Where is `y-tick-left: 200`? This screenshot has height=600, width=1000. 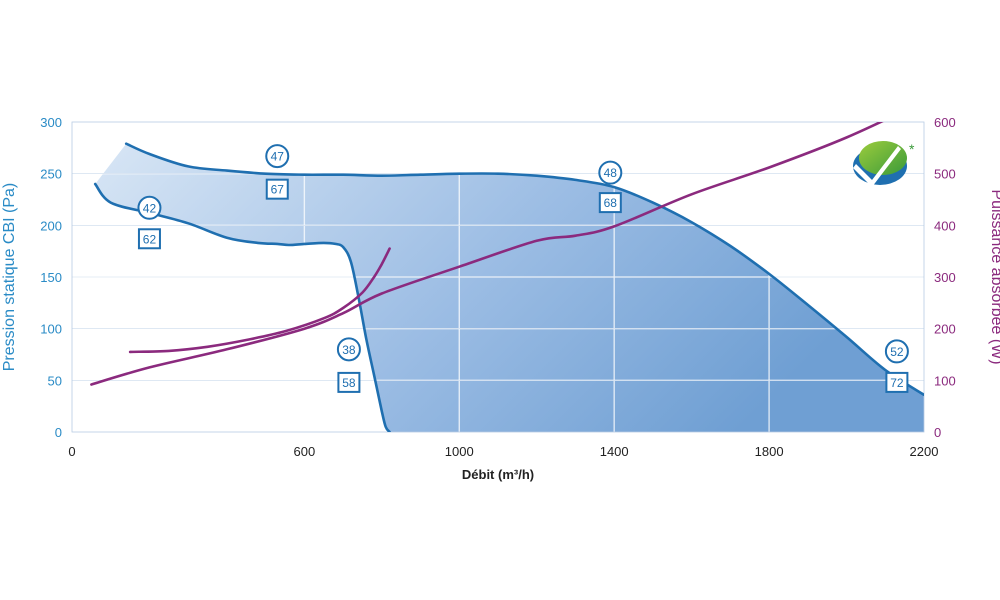
y-tick-left: 200 is located at coordinates (51, 225).